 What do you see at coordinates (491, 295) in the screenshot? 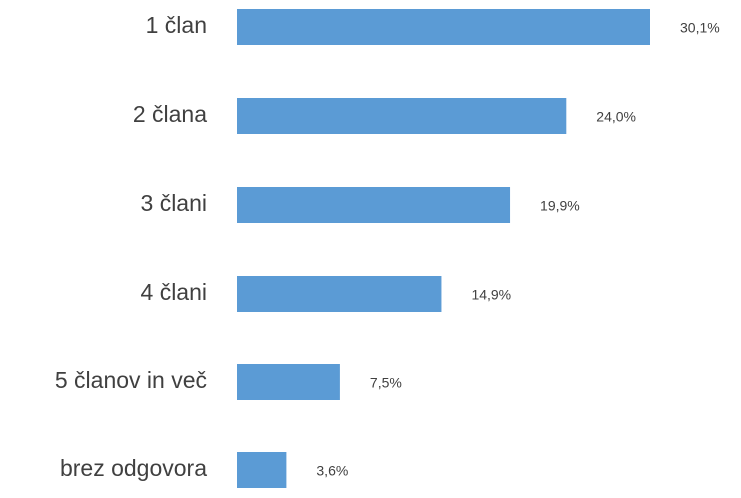
I see `value-label: 14,9%` at bounding box center [491, 295].